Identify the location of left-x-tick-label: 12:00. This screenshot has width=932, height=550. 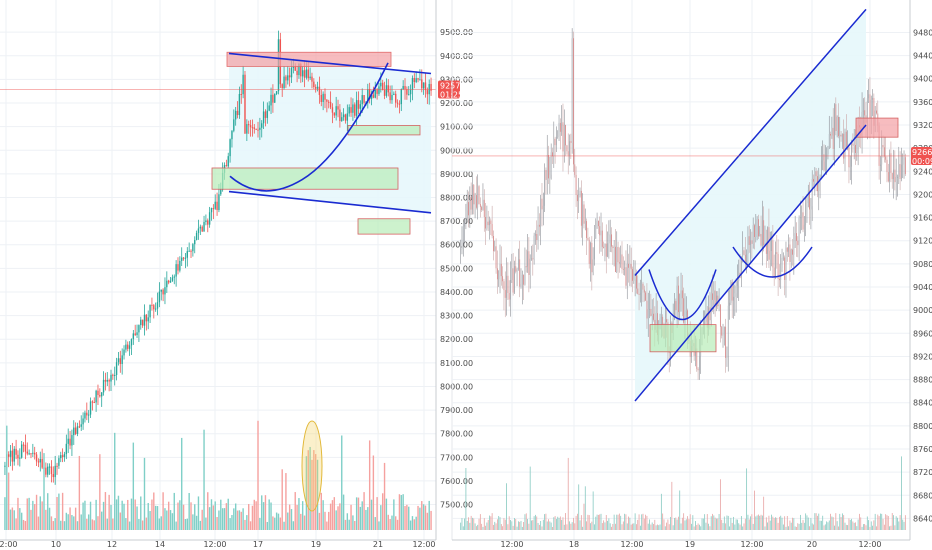
(423, 544).